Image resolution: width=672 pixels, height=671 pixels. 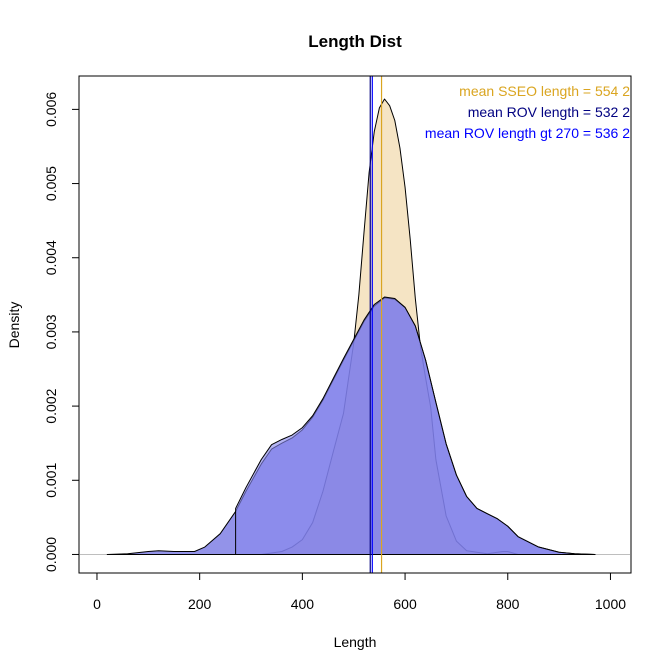 I want to click on x-axis: 0 200 400 600 800 1000, so click(x=359, y=592).